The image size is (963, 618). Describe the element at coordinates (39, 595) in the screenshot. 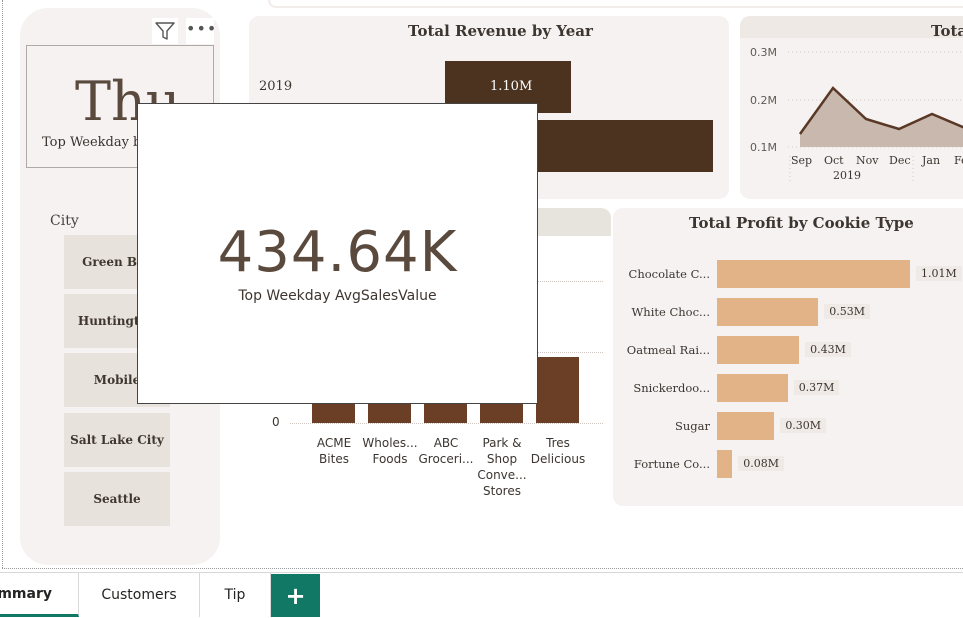

I see `tab-summary: ummary` at that location.